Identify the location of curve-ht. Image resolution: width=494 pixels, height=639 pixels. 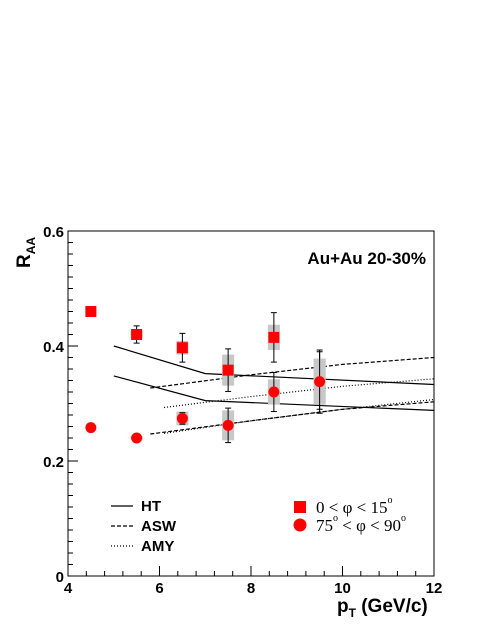
(274, 365).